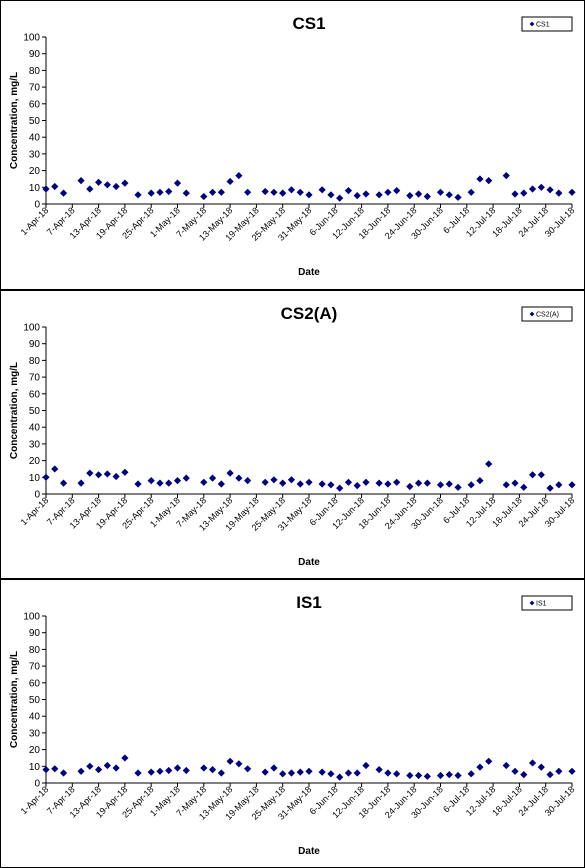  I want to click on legend-label: CS1, so click(543, 25).